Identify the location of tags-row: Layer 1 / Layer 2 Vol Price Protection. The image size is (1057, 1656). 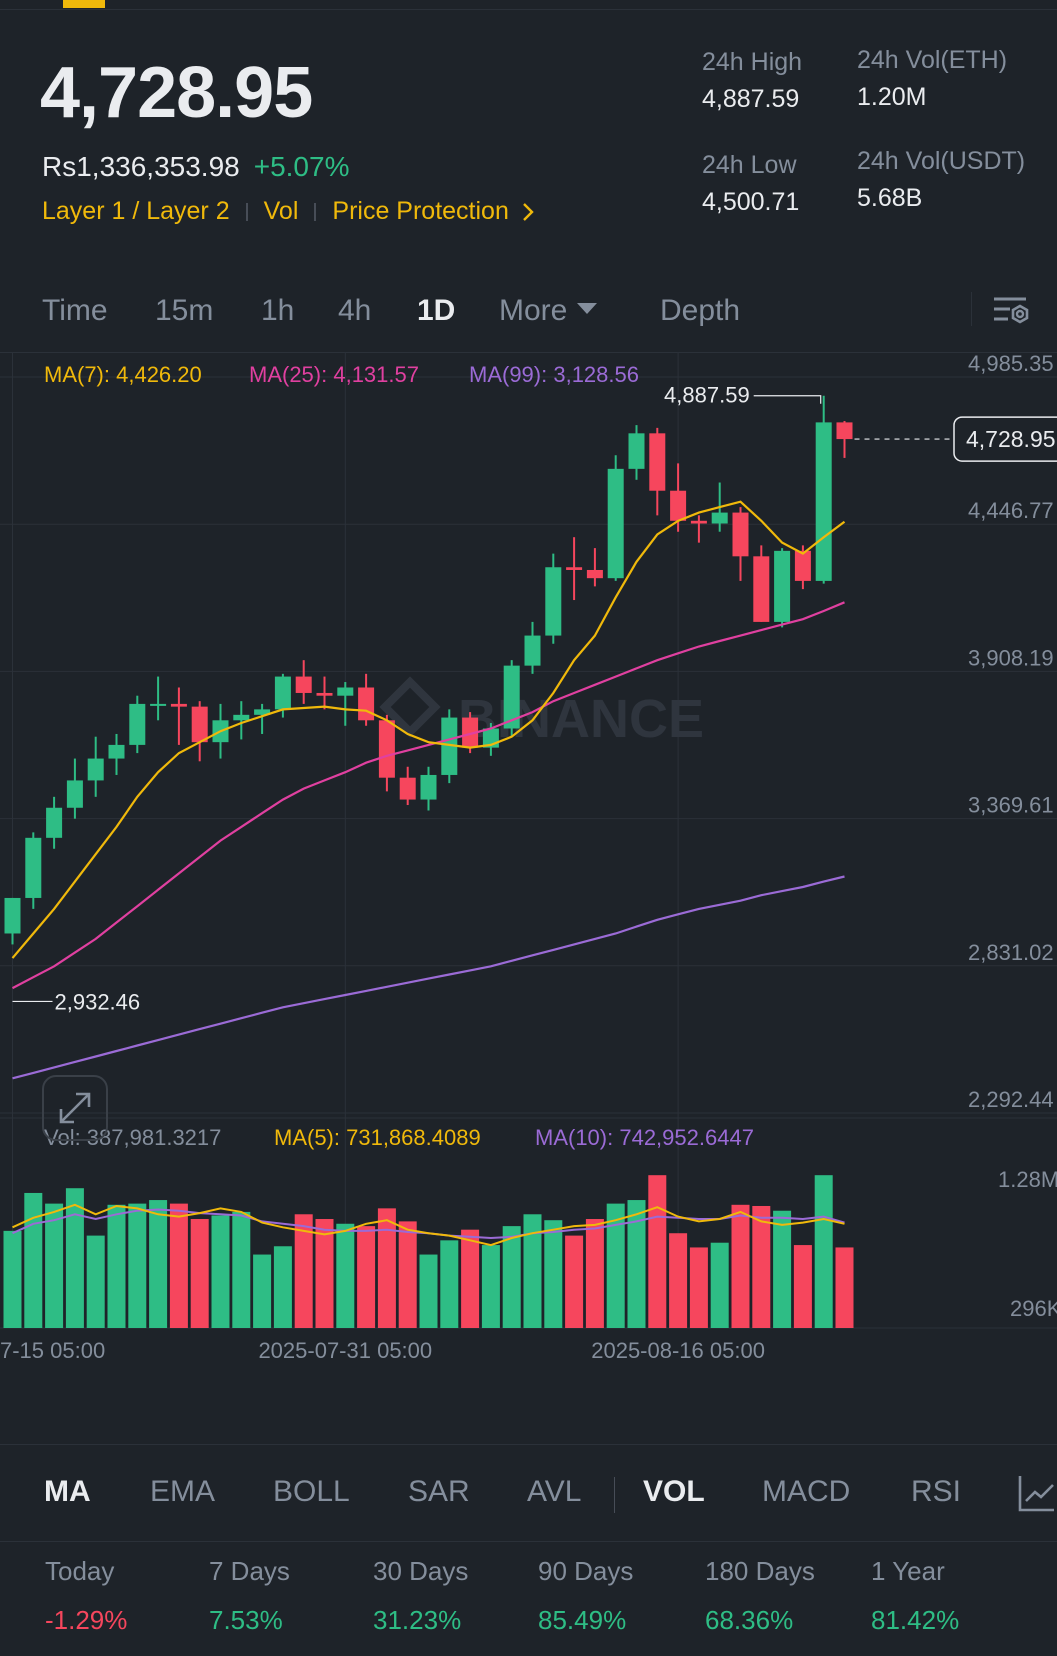
(290, 211).